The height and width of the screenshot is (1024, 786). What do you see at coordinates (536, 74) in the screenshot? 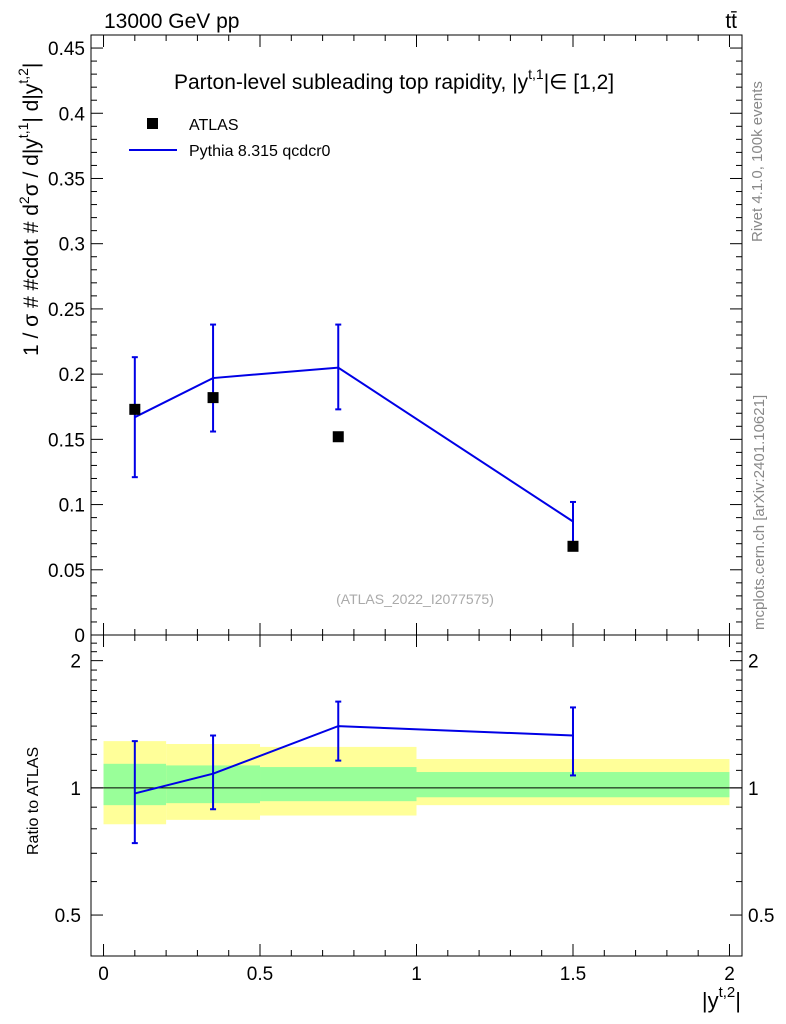
I see `main-title-sup: t,1` at bounding box center [536, 74].